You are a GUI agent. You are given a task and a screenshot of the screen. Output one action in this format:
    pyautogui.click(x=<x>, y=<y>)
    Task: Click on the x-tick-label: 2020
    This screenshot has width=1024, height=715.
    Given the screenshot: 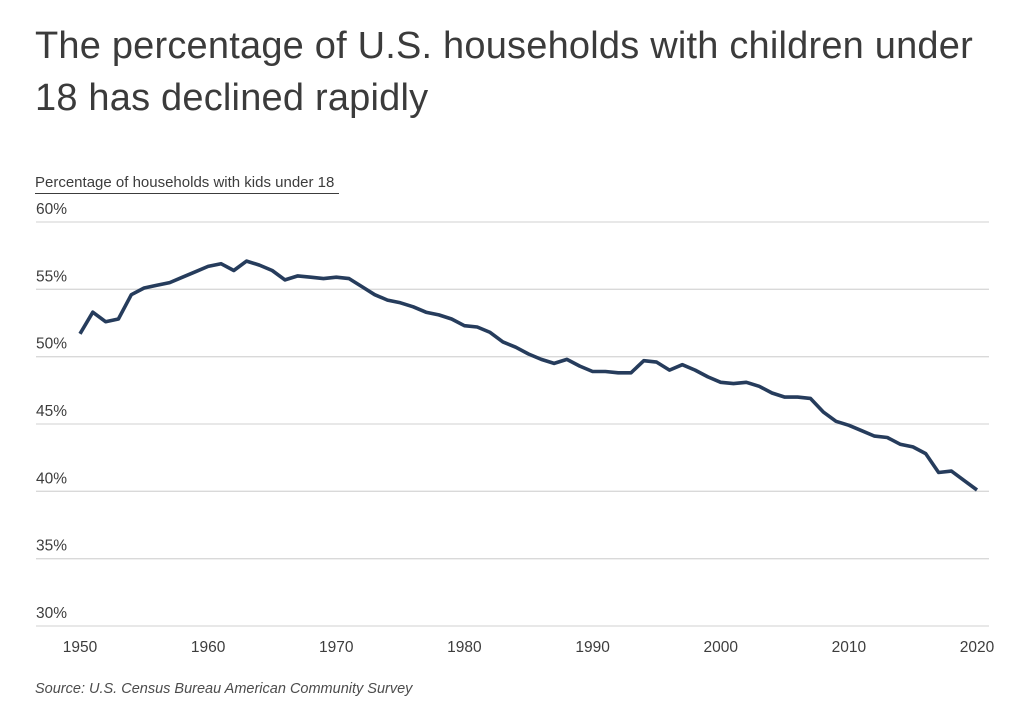 What is the action you would take?
    pyautogui.click(x=977, y=647)
    